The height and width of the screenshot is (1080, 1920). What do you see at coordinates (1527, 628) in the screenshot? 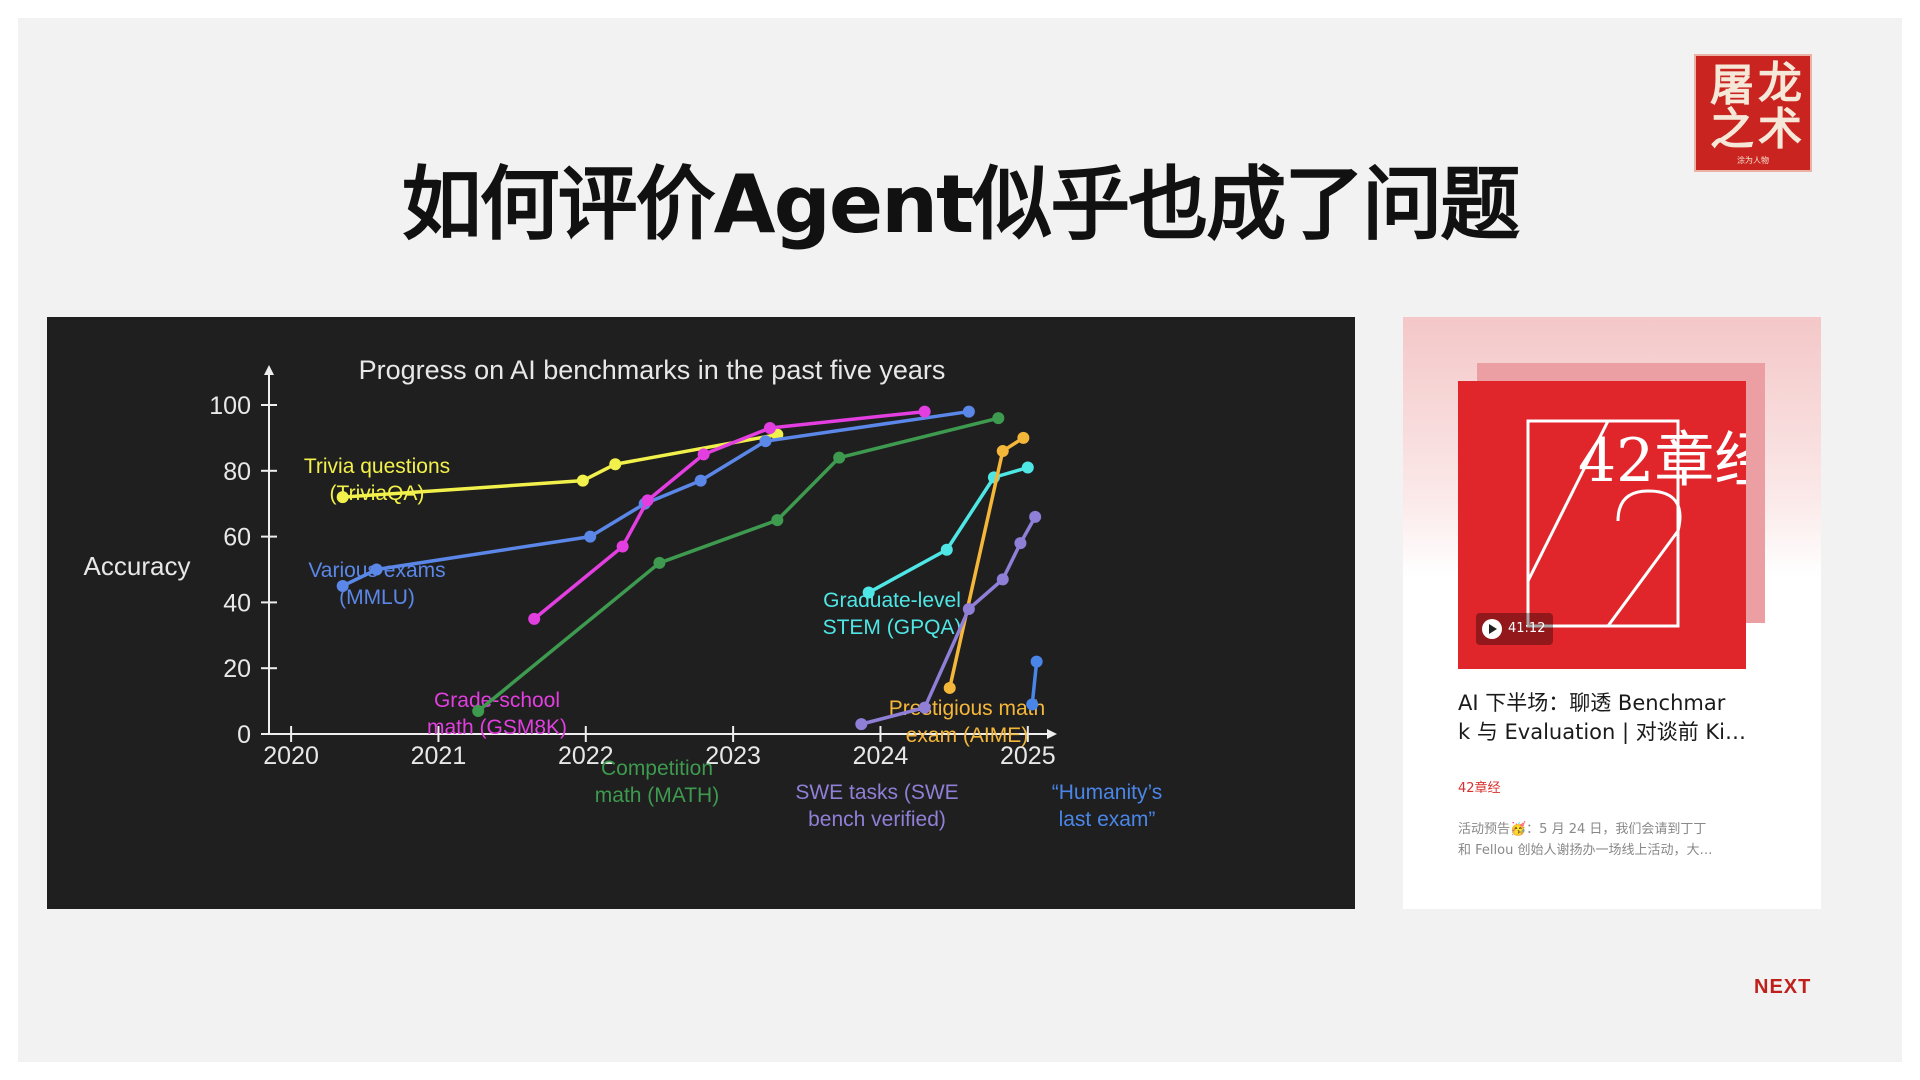
I see `duration-label: 41:12` at bounding box center [1527, 628].